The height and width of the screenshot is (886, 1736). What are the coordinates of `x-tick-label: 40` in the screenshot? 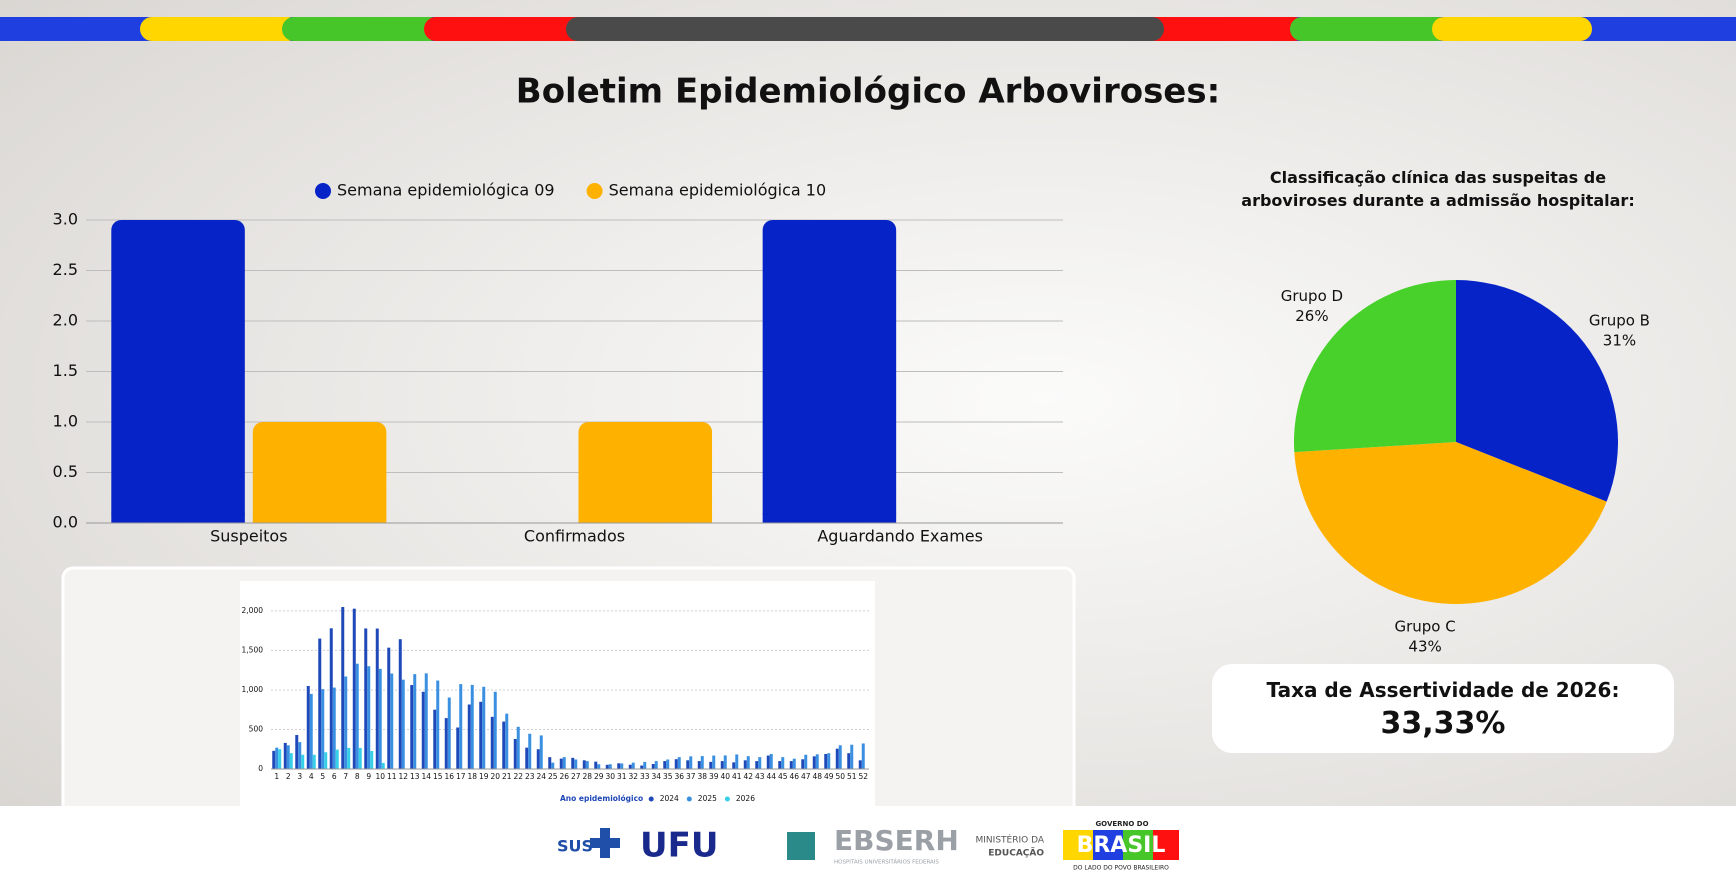 It's located at (725, 776).